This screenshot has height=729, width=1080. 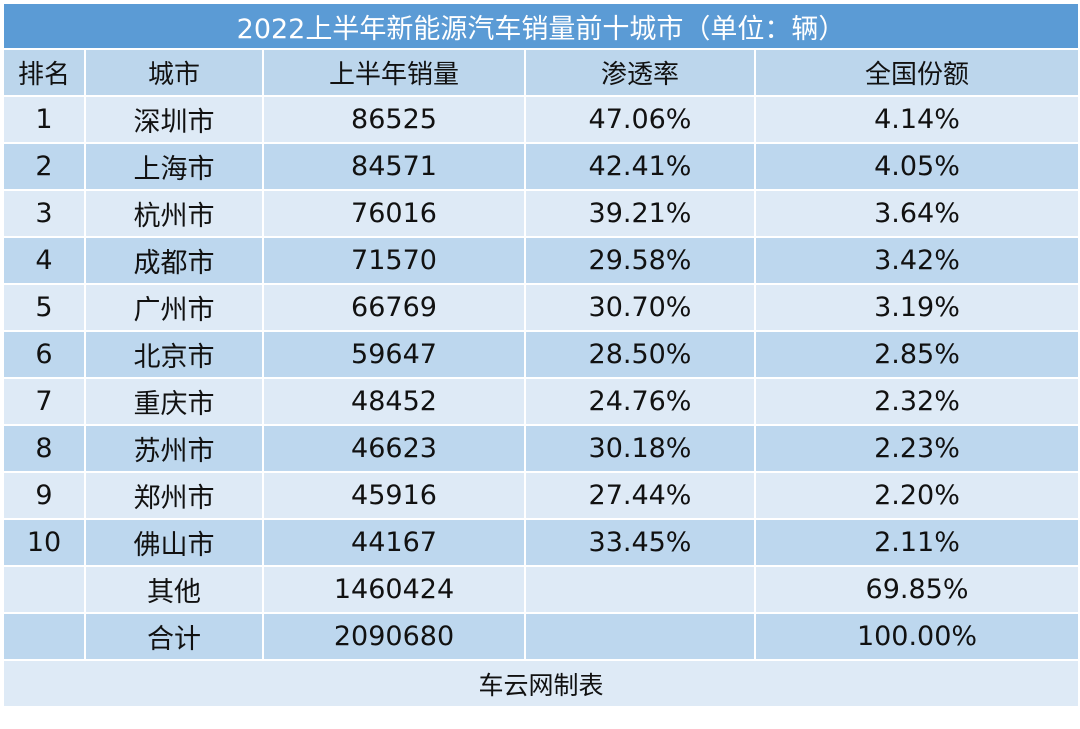 What do you see at coordinates (916, 636) in the screenshot?
I see `share-cell: 100.00%` at bounding box center [916, 636].